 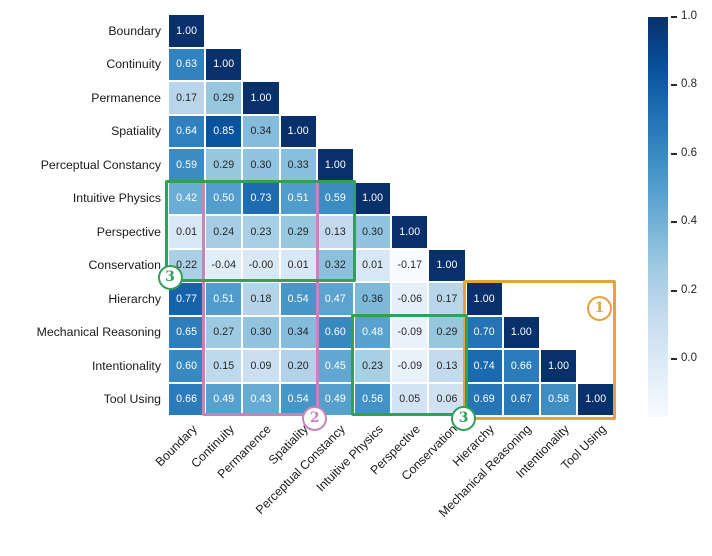 I want to click on y-tick-label: Perspective, so click(x=128, y=231).